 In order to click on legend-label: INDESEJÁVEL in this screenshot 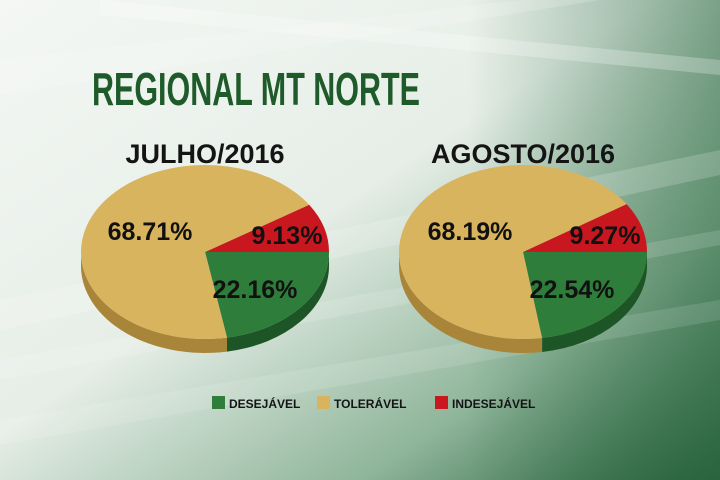, I will do `click(493, 403)`.